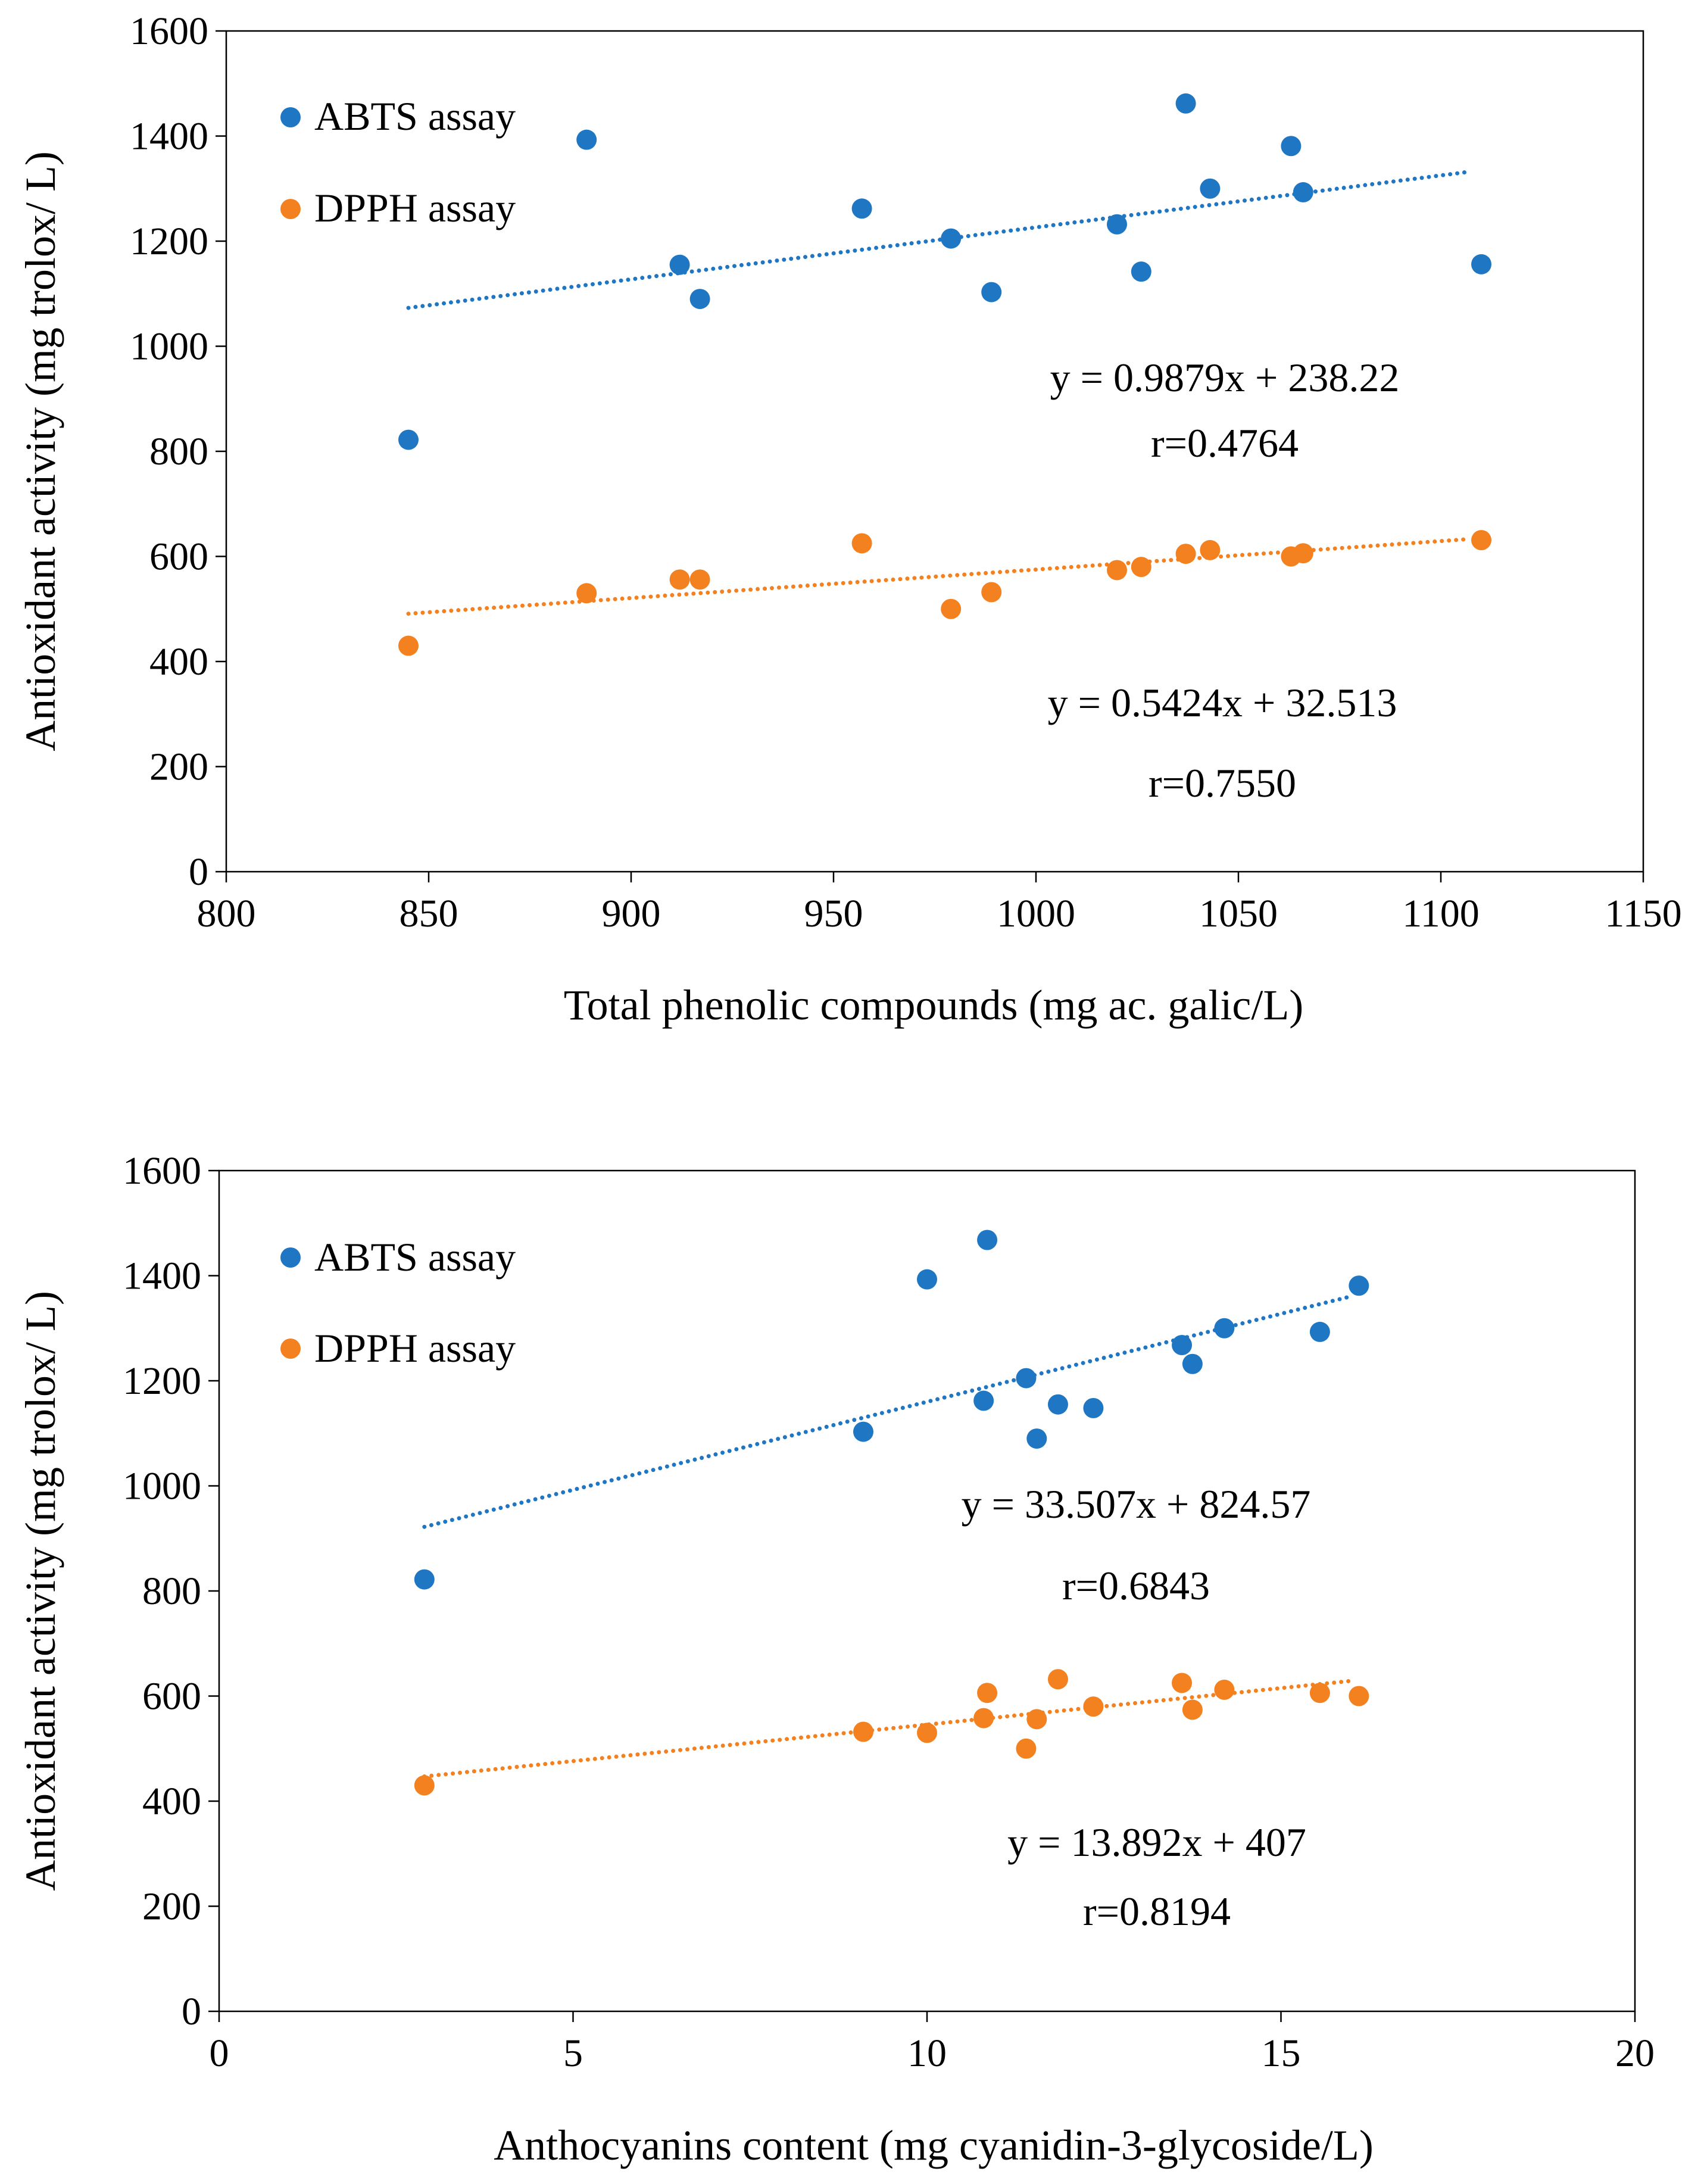 This screenshot has height=2184, width=1704. What do you see at coordinates (1281, 2053) in the screenshot?
I see `x-tick-label: 15` at bounding box center [1281, 2053].